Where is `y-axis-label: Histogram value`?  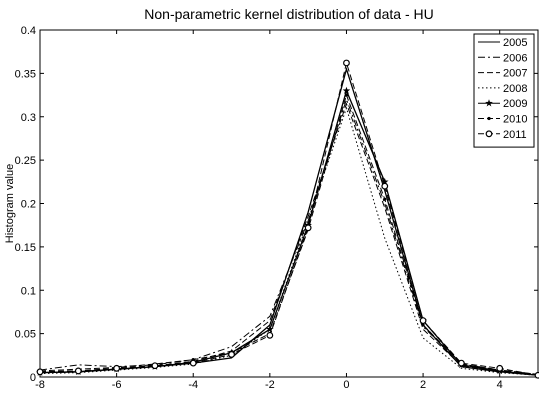
y-axis-label: Histogram value is located at coordinates (10, 203).